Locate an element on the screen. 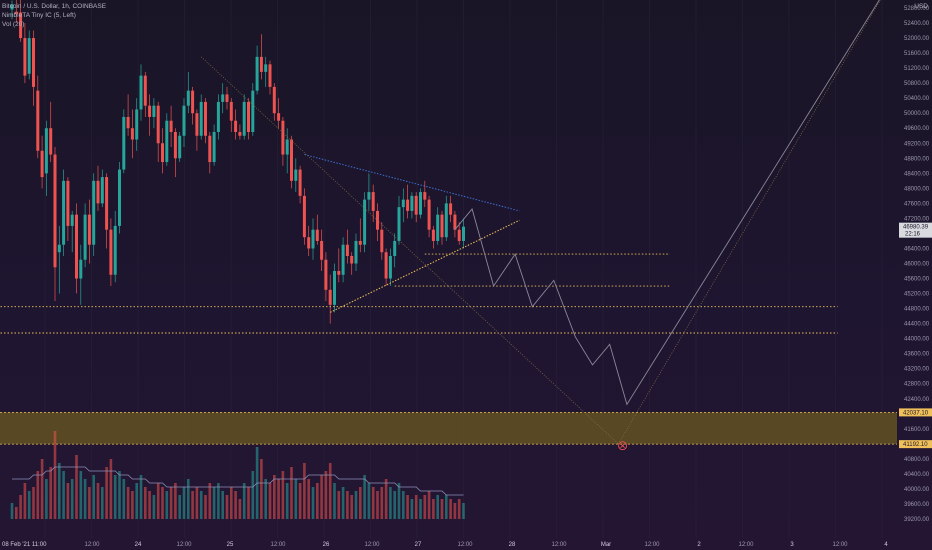 The image size is (932, 550). y-tick-label: 50400.00 is located at coordinates (917, 99).